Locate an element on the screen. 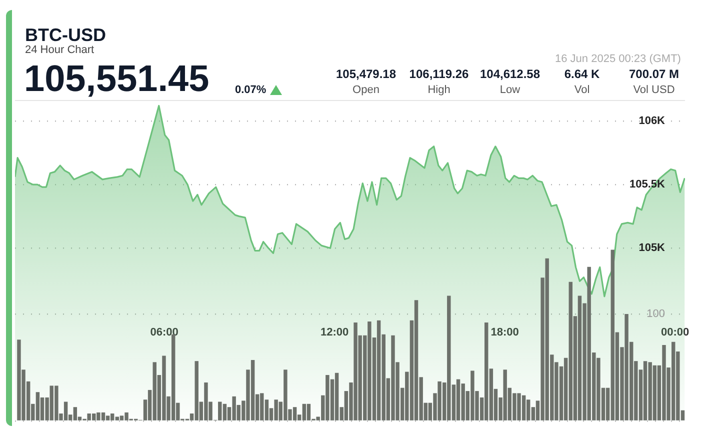 The image size is (704, 434). bar is located at coordinates (108, 418).